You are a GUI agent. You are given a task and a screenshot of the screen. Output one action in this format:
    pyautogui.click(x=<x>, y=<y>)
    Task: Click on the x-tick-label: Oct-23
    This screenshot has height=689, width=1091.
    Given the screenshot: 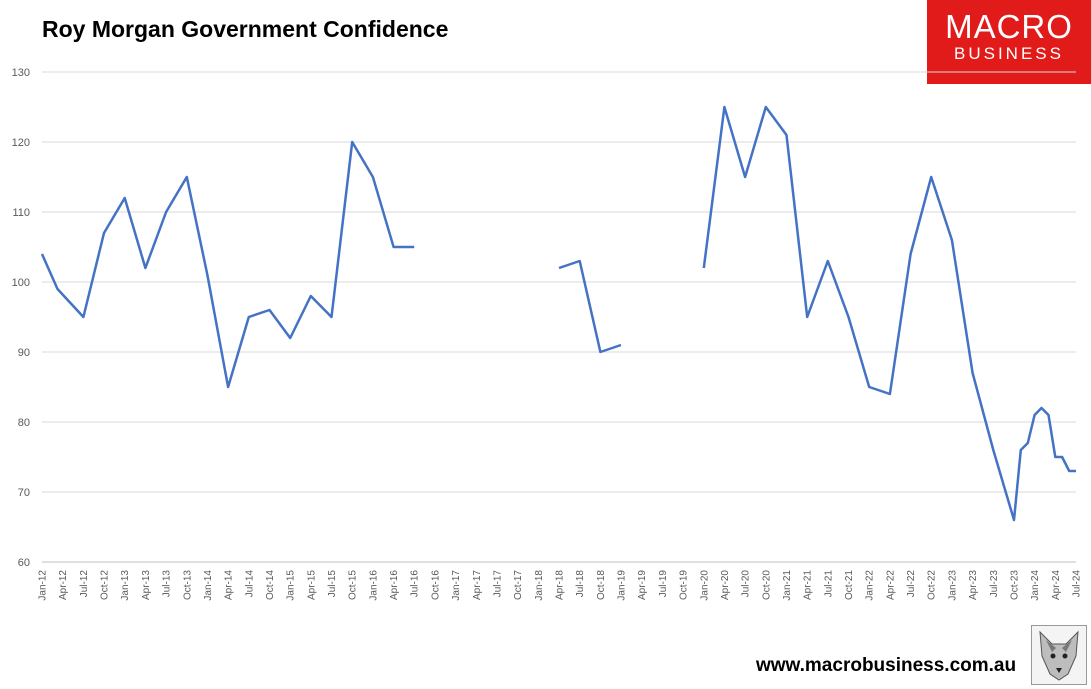 What is the action you would take?
    pyautogui.click(x=1014, y=585)
    